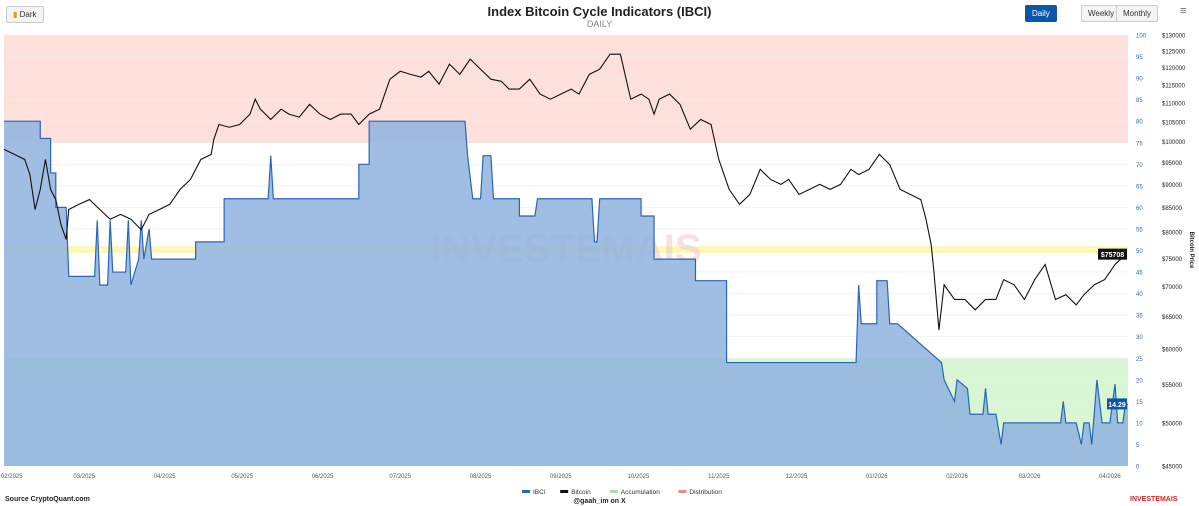  What do you see at coordinates (599, 501) in the screenshot?
I see `credit-label: @gaah_im on X` at bounding box center [599, 501].